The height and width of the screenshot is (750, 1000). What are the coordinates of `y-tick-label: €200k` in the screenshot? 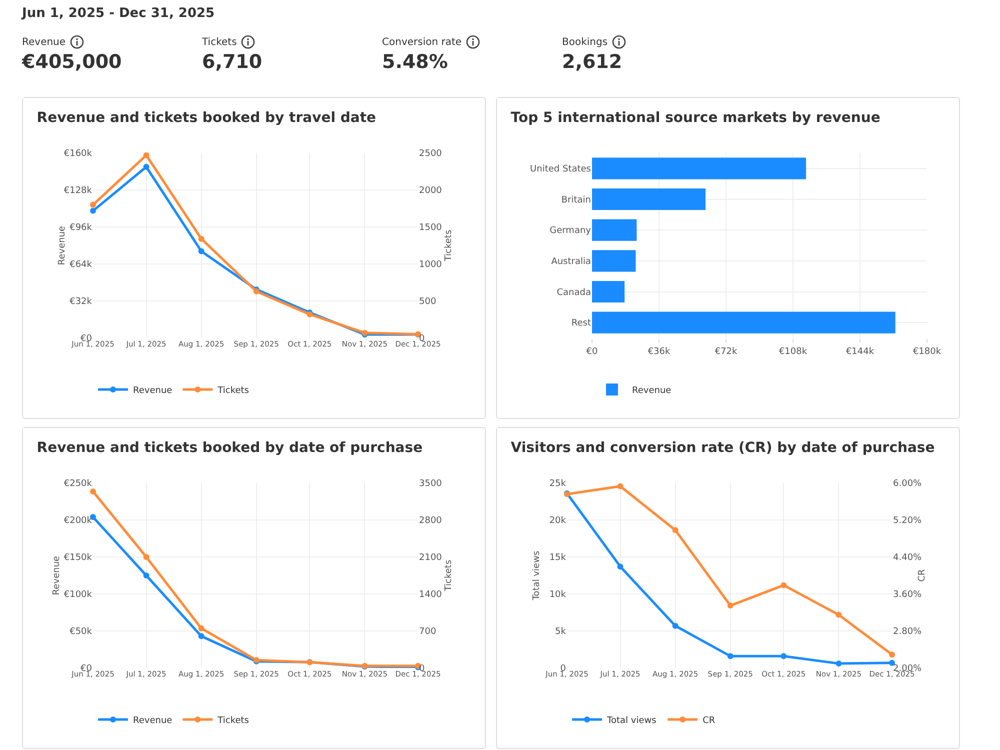 It's located at (78, 521).